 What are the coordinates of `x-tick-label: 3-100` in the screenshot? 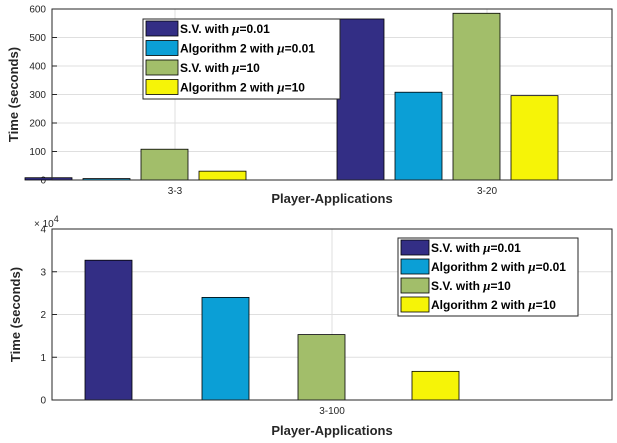 It's located at (332, 411).